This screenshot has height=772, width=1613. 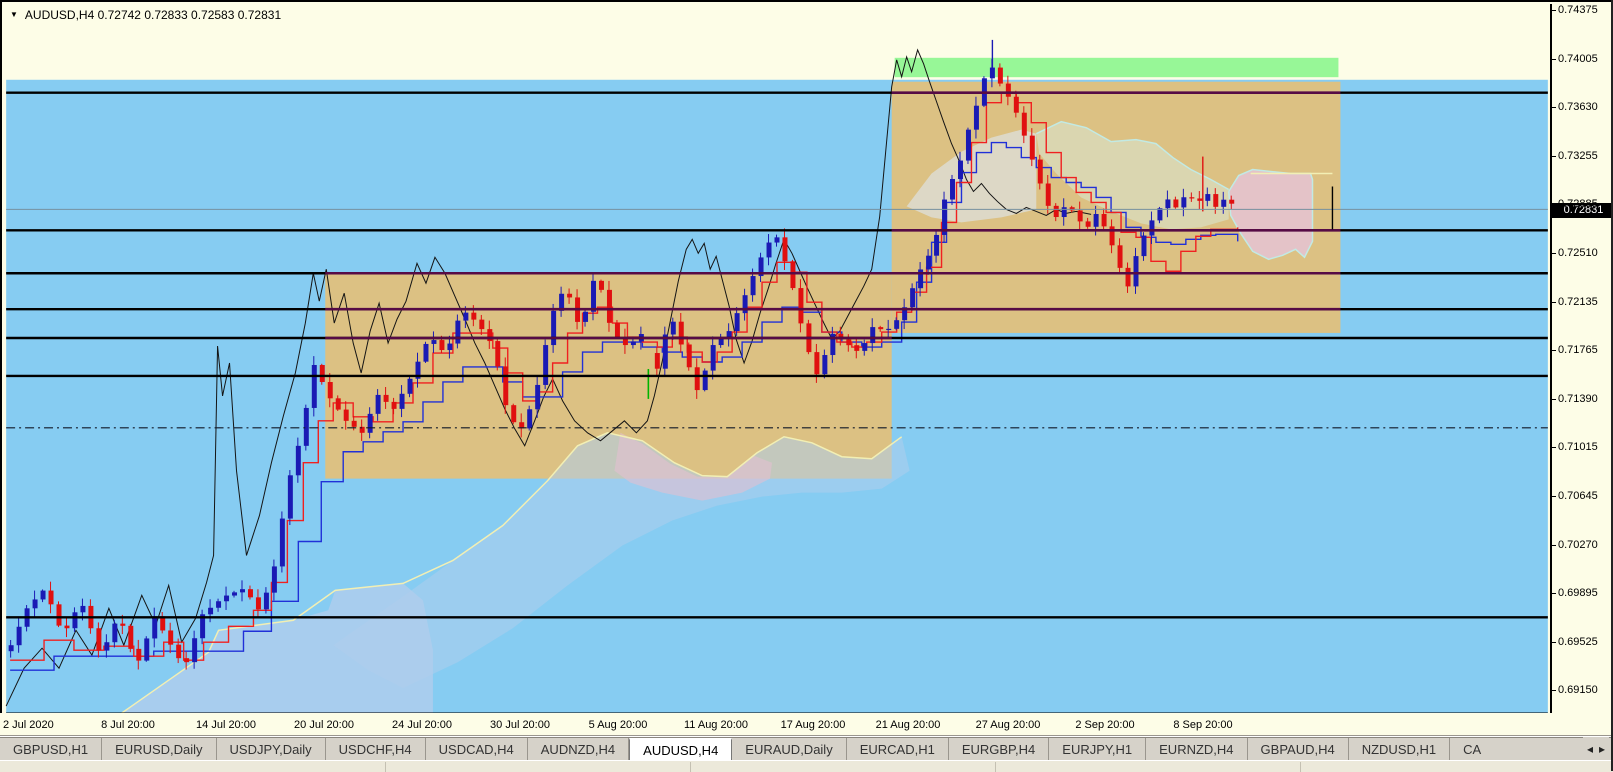 I want to click on price-axis-label: 0.74375, so click(x=1578, y=10).